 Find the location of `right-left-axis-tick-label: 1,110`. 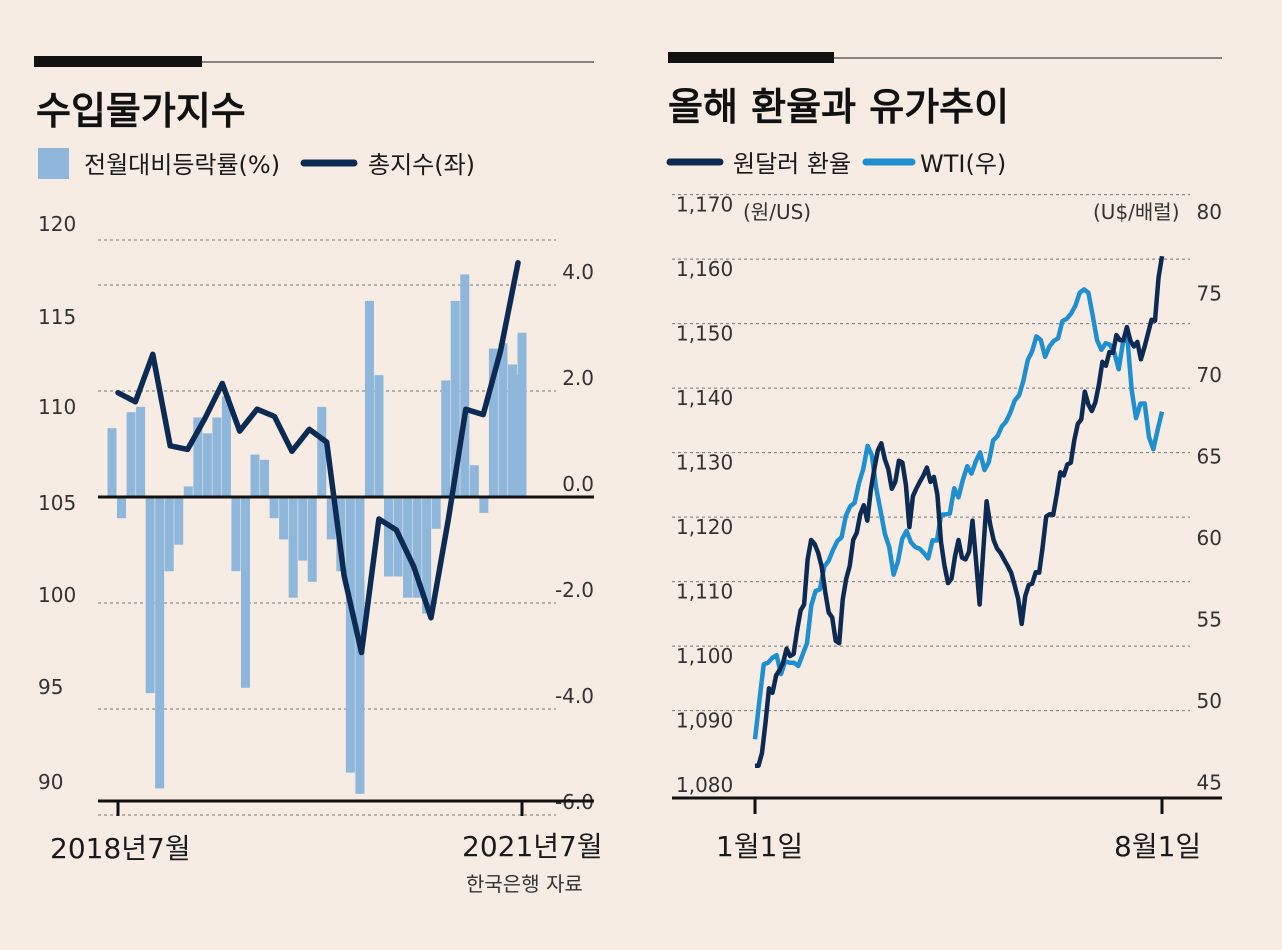

right-left-axis-tick-label: 1,110 is located at coordinates (704, 592).